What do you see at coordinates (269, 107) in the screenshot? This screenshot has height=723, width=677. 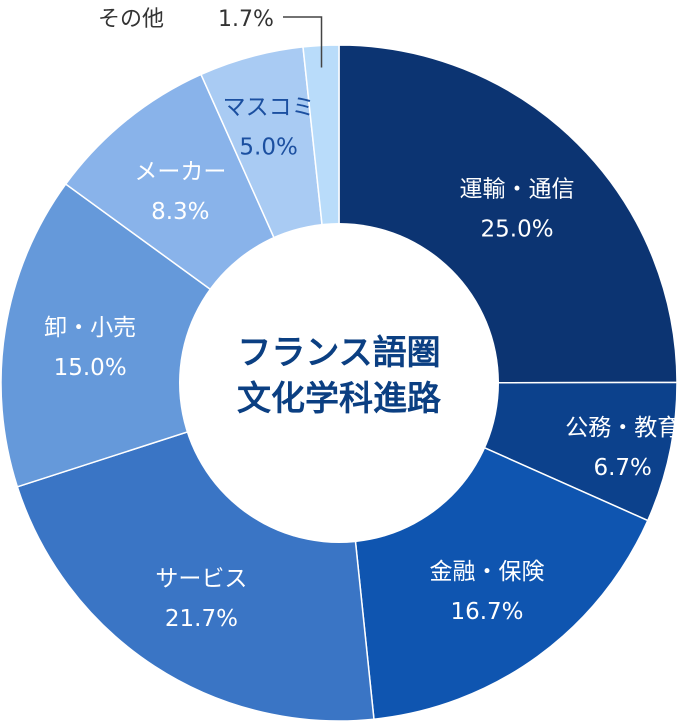 I see `slice-label-6: マスコミ` at bounding box center [269, 107].